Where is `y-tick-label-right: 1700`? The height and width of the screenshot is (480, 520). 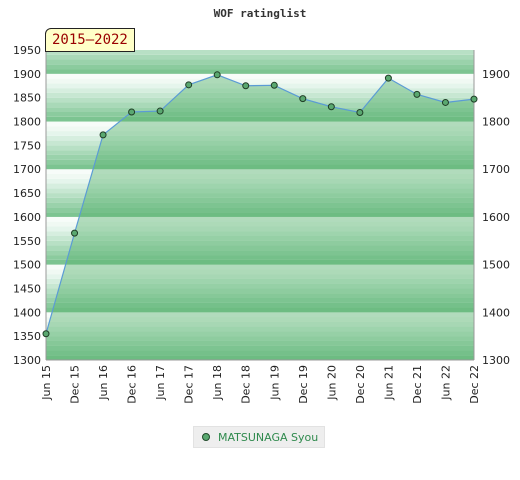 y-tick-label-right: 1700 is located at coordinates (496, 169).